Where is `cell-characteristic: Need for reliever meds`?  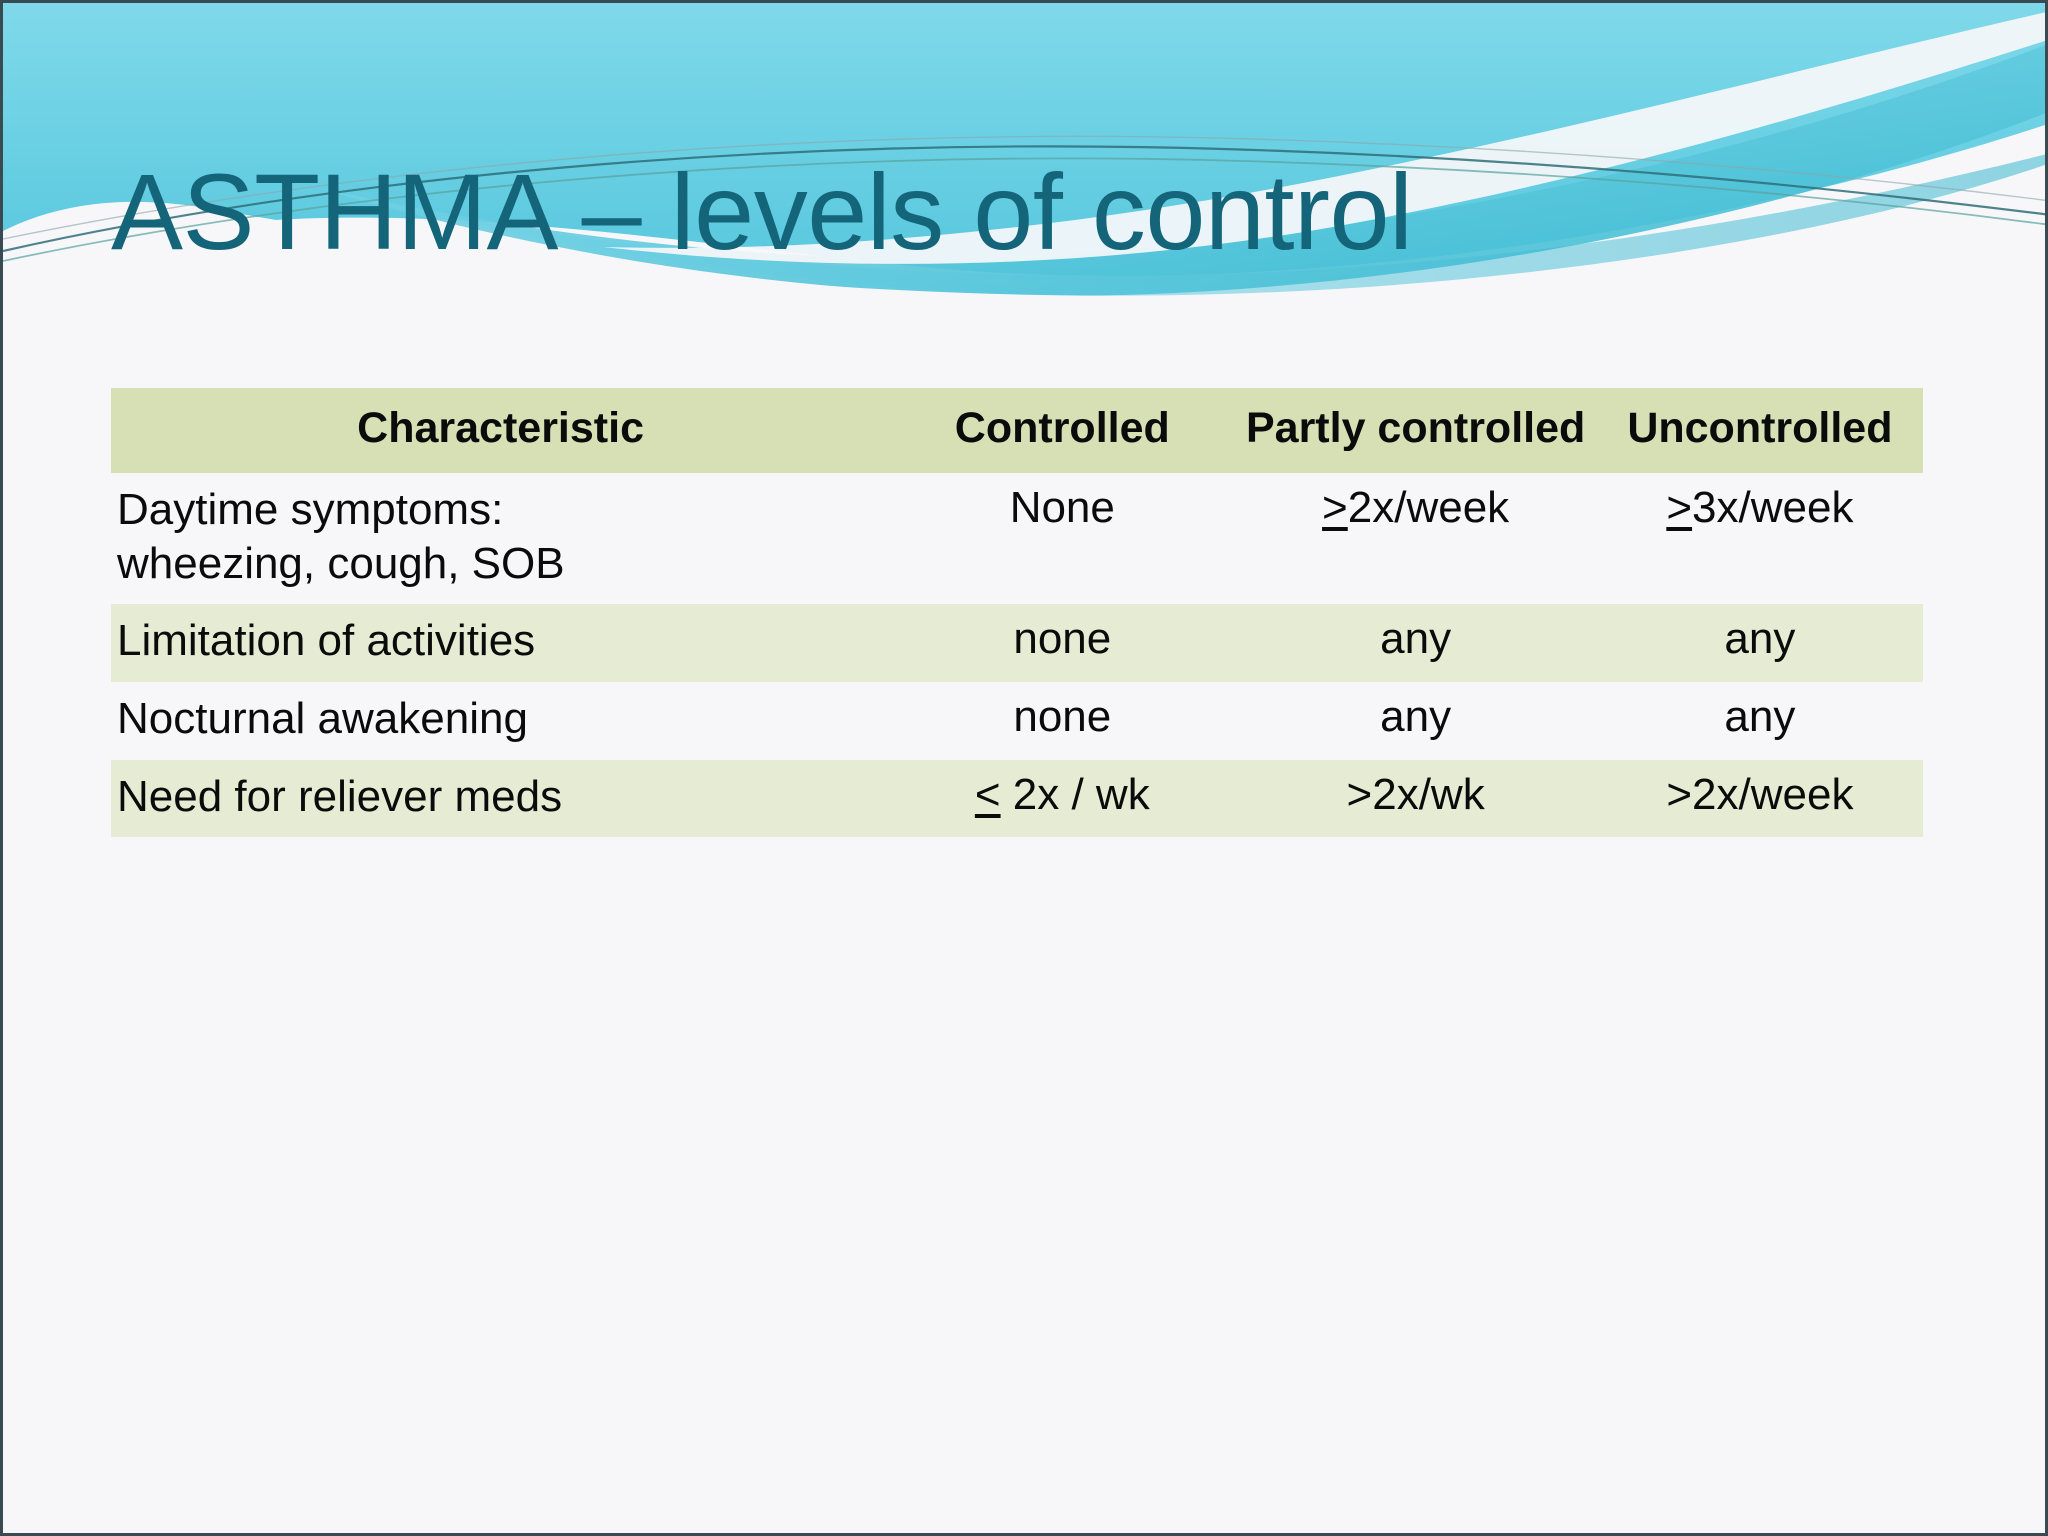 cell-characteristic: Need for reliever meds is located at coordinates (501, 798).